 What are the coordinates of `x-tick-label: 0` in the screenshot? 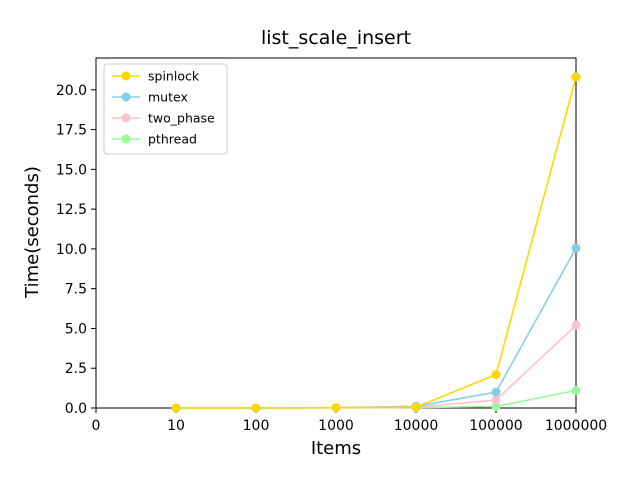 It's located at (96, 426).